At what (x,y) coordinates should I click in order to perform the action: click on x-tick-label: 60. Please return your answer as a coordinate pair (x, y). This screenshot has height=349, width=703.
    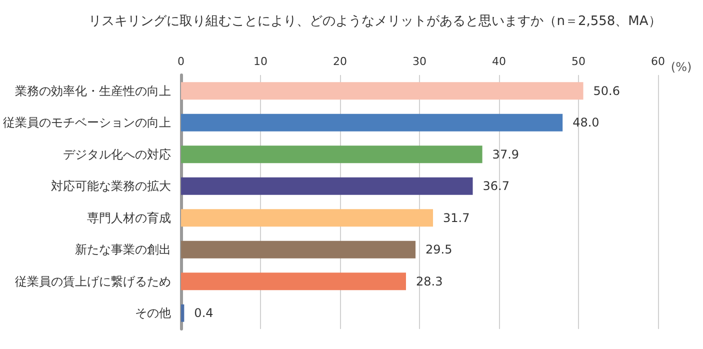
    Looking at the image, I should click on (658, 61).